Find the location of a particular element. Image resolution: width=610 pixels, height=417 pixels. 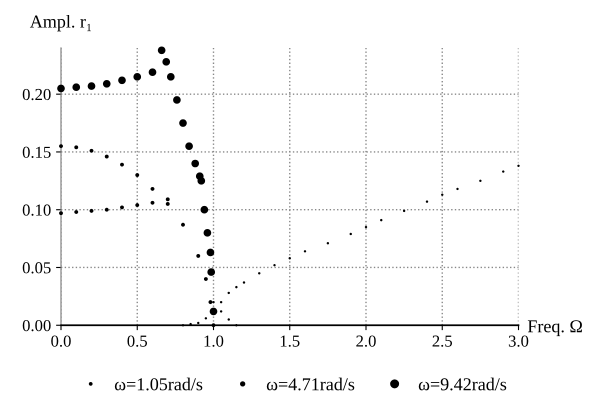

legend-label: ω=9.42rad/s is located at coordinates (462, 384).